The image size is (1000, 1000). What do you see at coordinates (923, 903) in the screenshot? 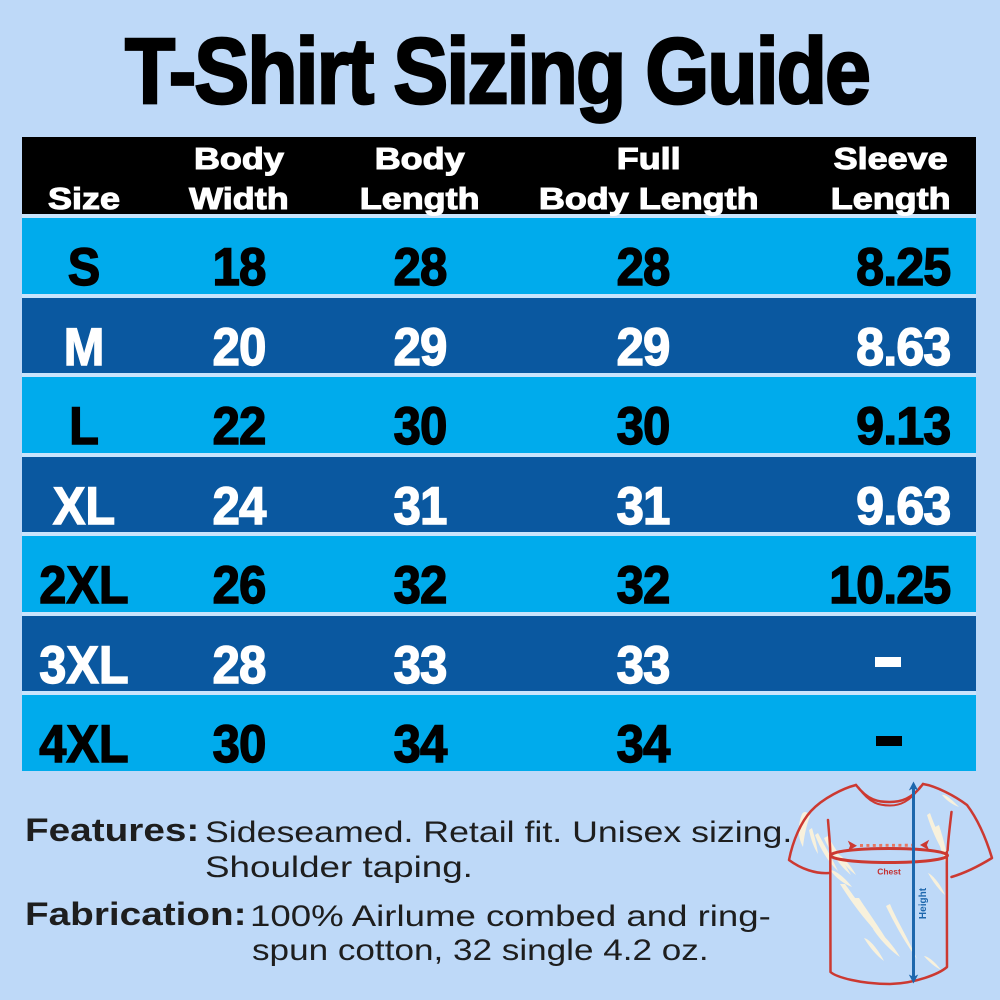
I see `svg-text: Height` at bounding box center [923, 903].